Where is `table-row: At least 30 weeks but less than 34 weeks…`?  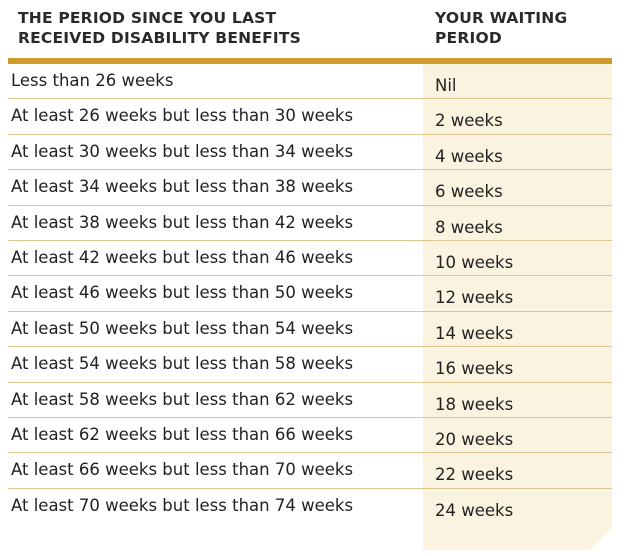 table-row: At least 30 weeks but less than 34 weeks… is located at coordinates (310, 153).